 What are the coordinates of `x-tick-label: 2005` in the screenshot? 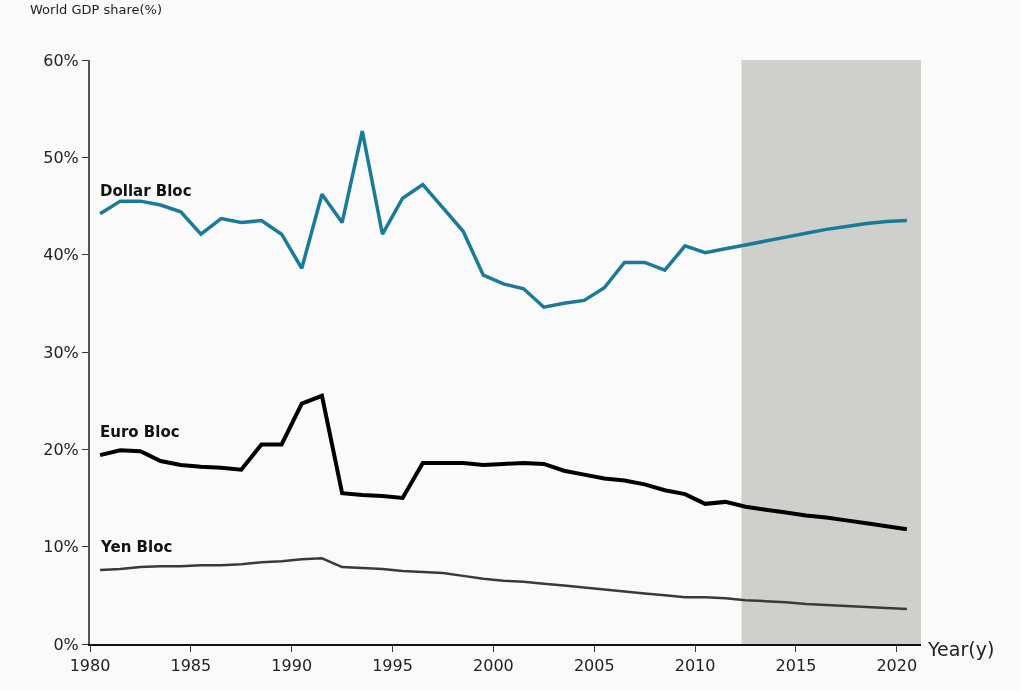 It's located at (594, 666).